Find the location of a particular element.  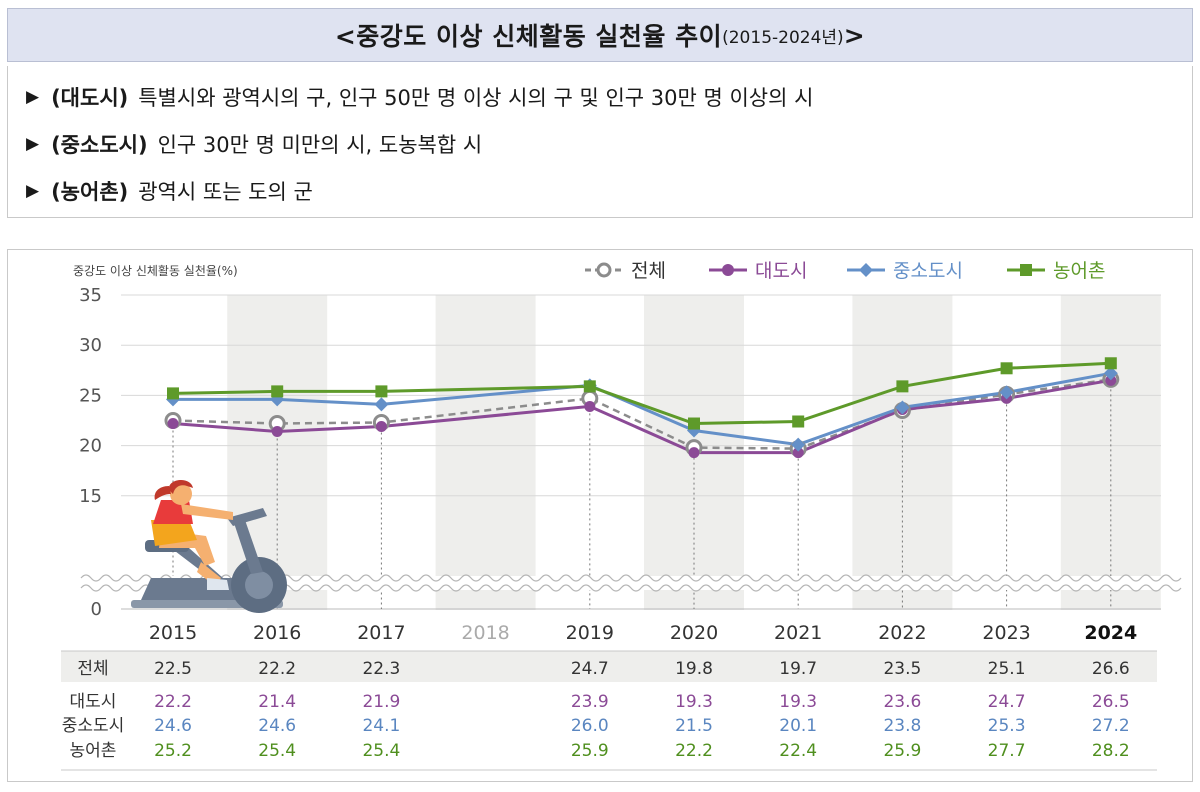

x-tick-label: 2024 is located at coordinates (1110, 633).